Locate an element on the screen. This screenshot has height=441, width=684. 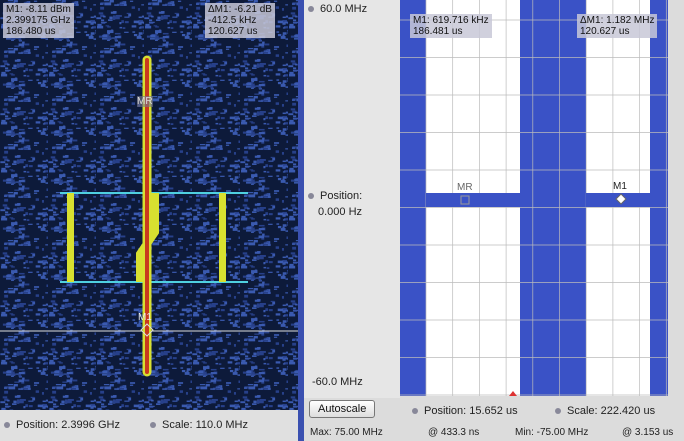
delta-readout: ΔM1: -6.21 dB -412.5 kHz 120.627 us is located at coordinates (240, 20).